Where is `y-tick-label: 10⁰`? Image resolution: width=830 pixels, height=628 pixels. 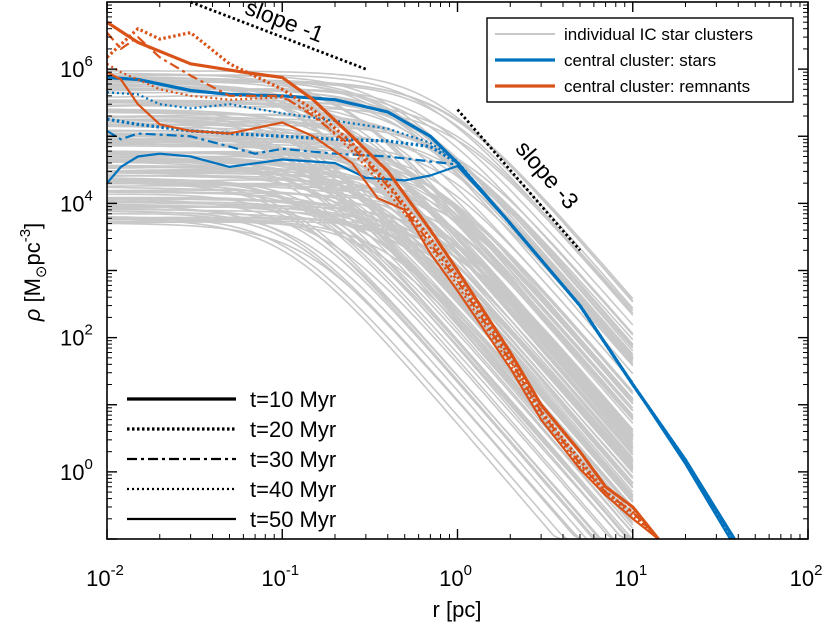 y-tick-label: 10⁰ is located at coordinates (76, 470).